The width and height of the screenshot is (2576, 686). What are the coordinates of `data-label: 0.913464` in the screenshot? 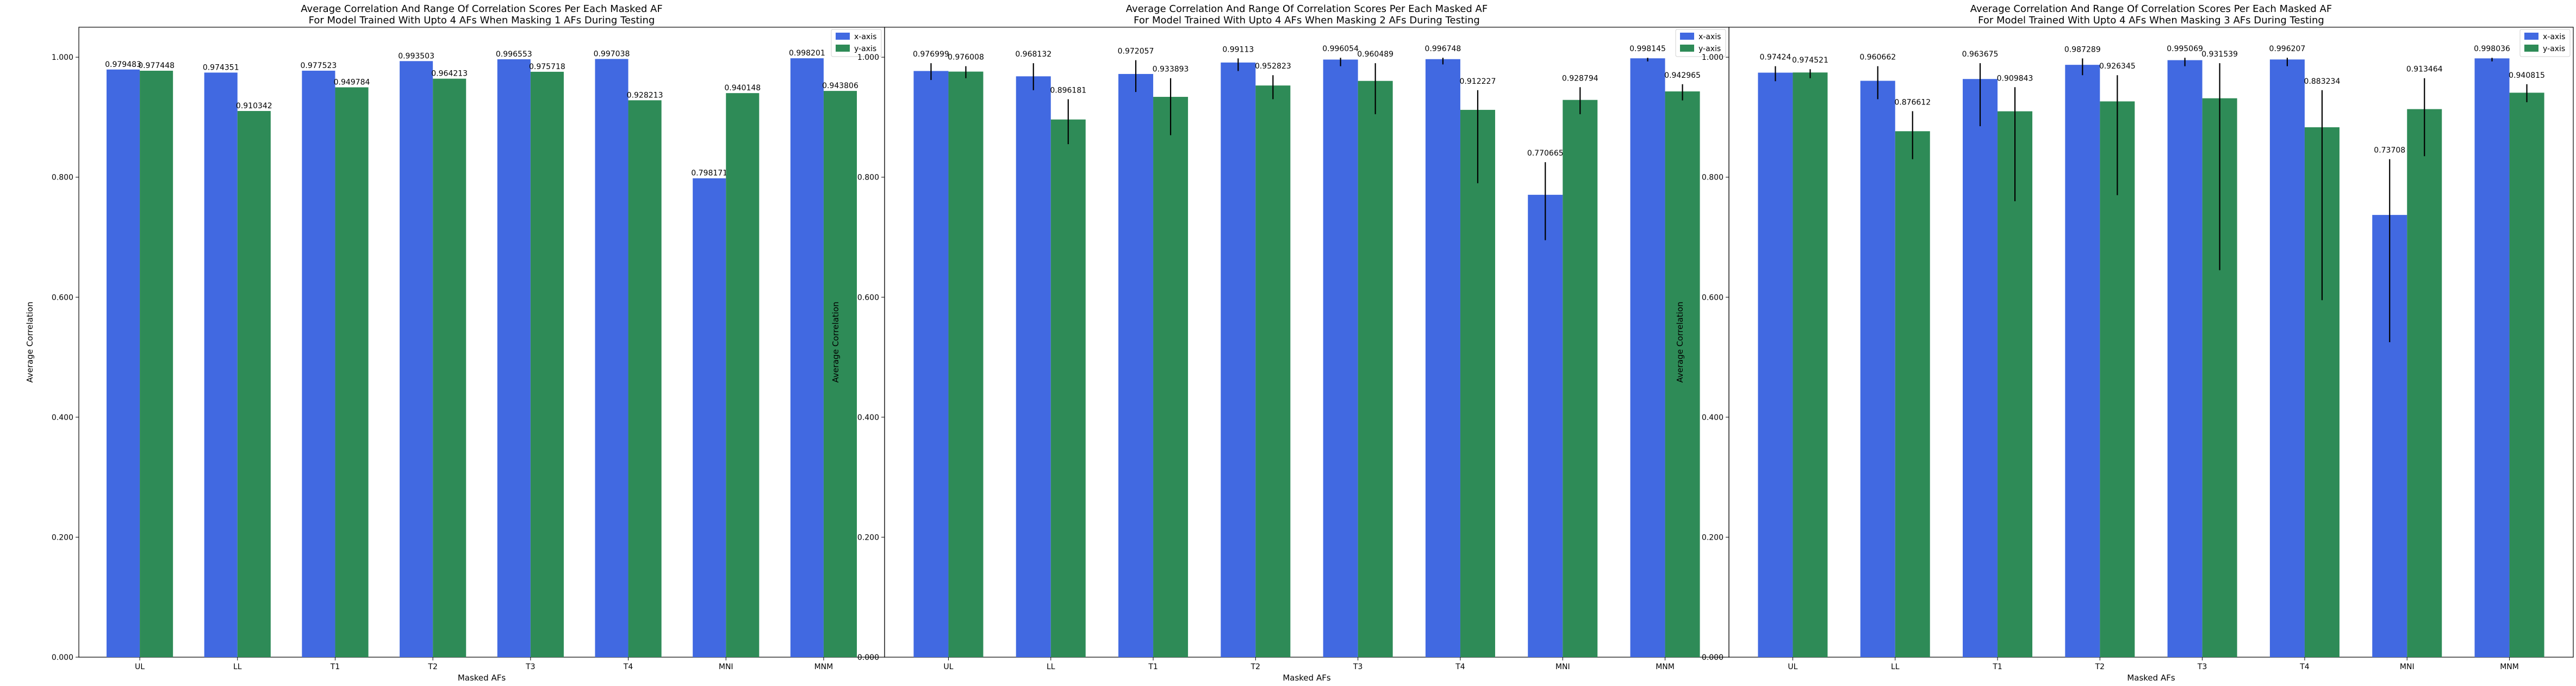 It's located at (2424, 69).